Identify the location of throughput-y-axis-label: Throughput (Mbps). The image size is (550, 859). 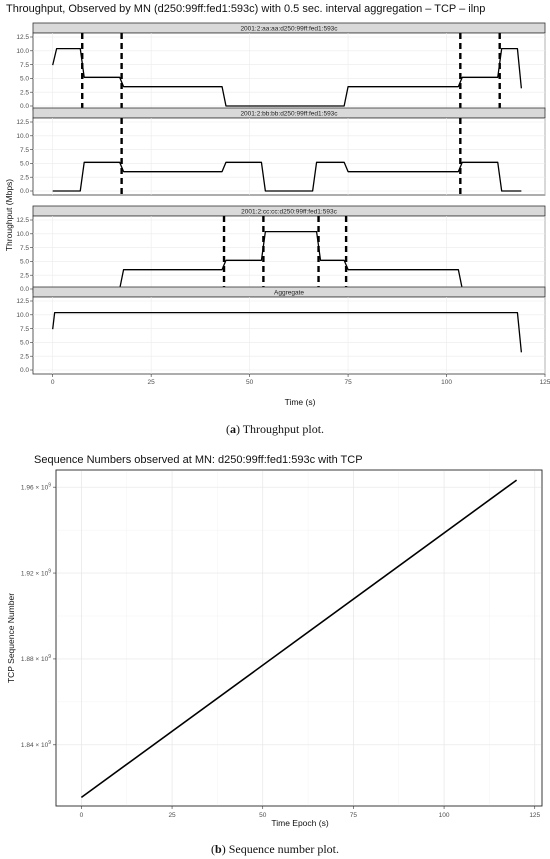
(9, 215).